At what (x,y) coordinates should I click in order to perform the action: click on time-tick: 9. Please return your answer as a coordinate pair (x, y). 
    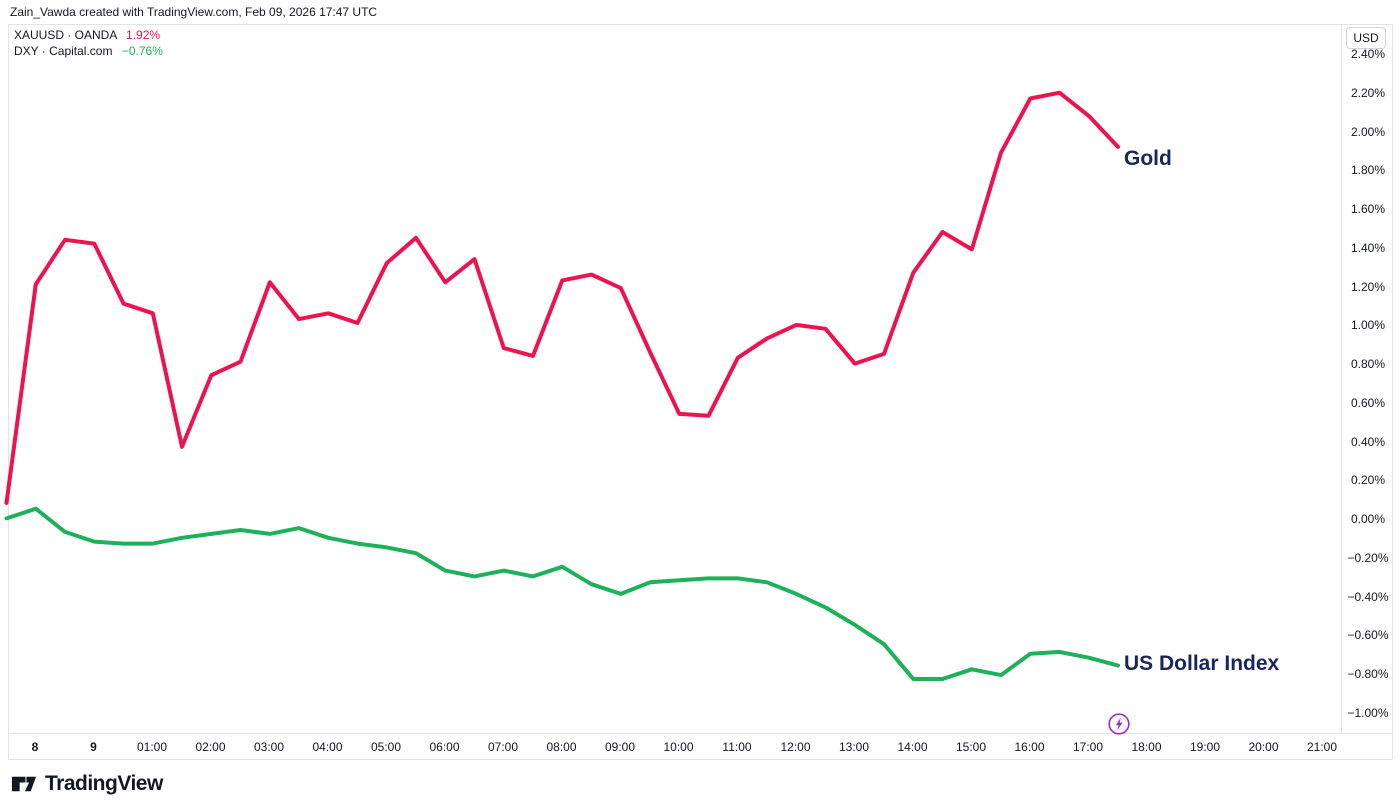
    Looking at the image, I should click on (93, 747).